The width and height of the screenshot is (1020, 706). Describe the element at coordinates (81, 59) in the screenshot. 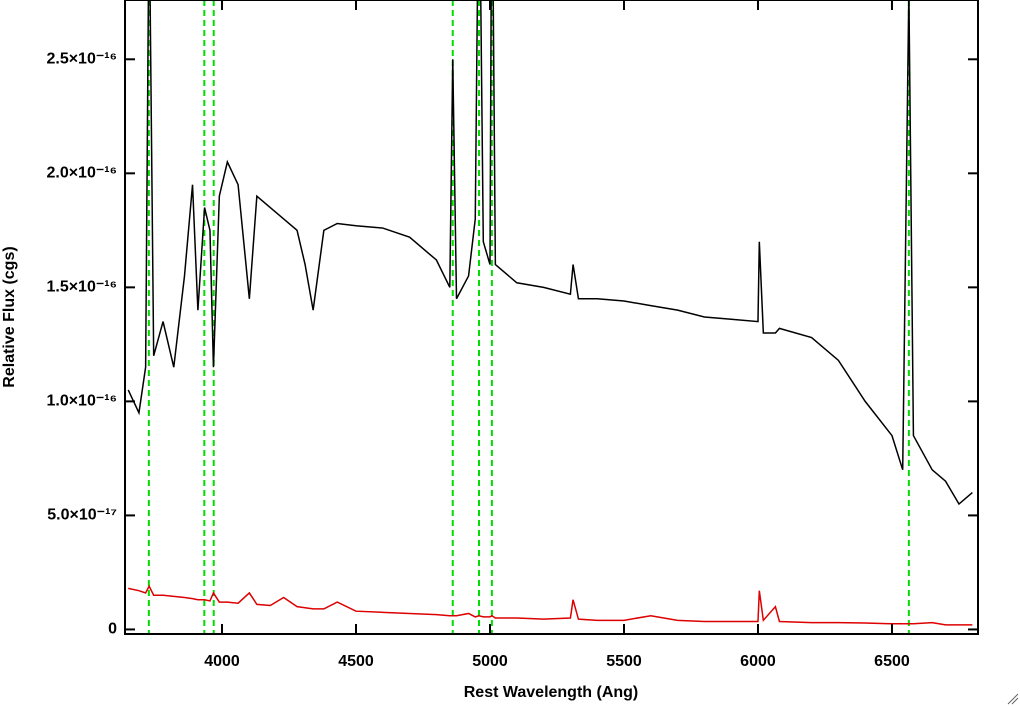

I see `y-tick-label: 2.5×10⁻¹⁶` at that location.